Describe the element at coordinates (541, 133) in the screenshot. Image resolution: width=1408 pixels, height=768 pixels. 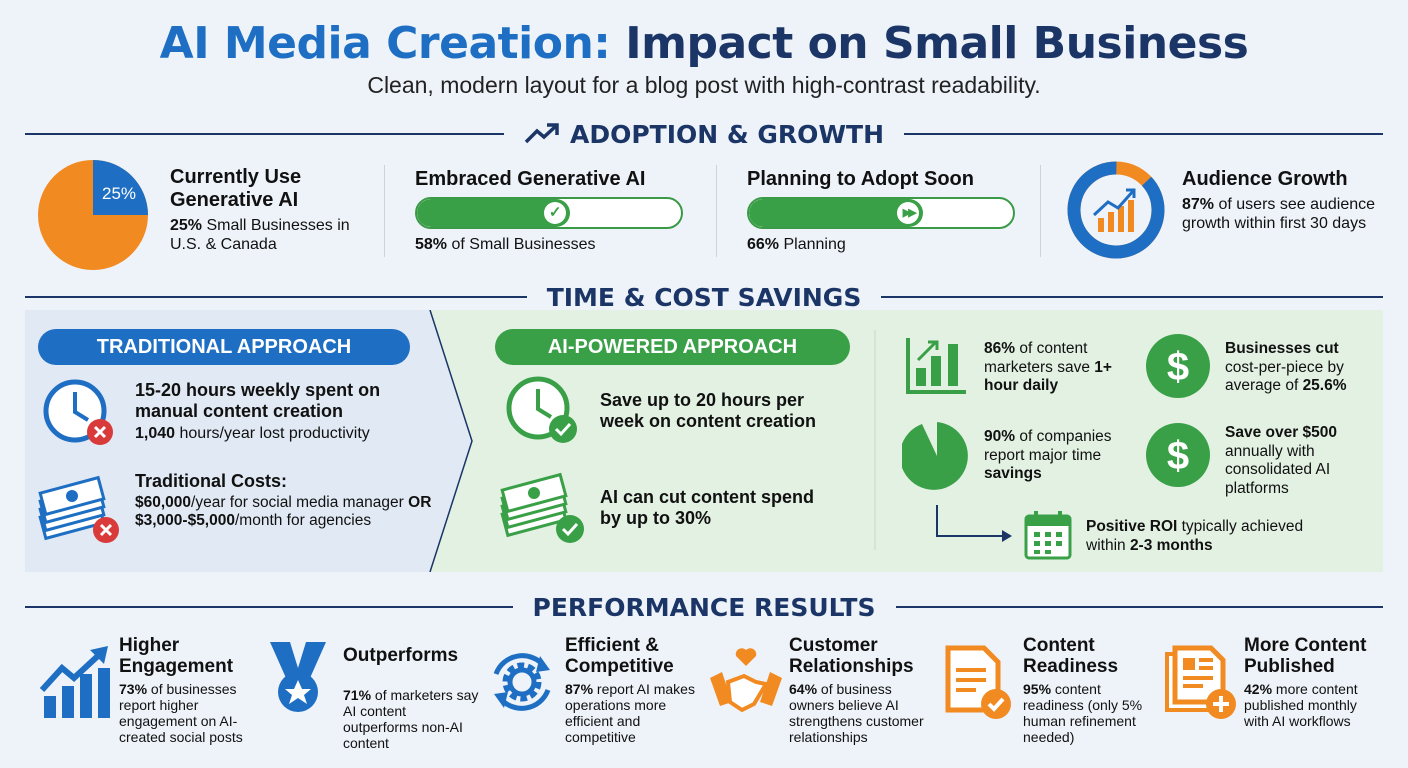
I see `trending-up-icon` at that location.